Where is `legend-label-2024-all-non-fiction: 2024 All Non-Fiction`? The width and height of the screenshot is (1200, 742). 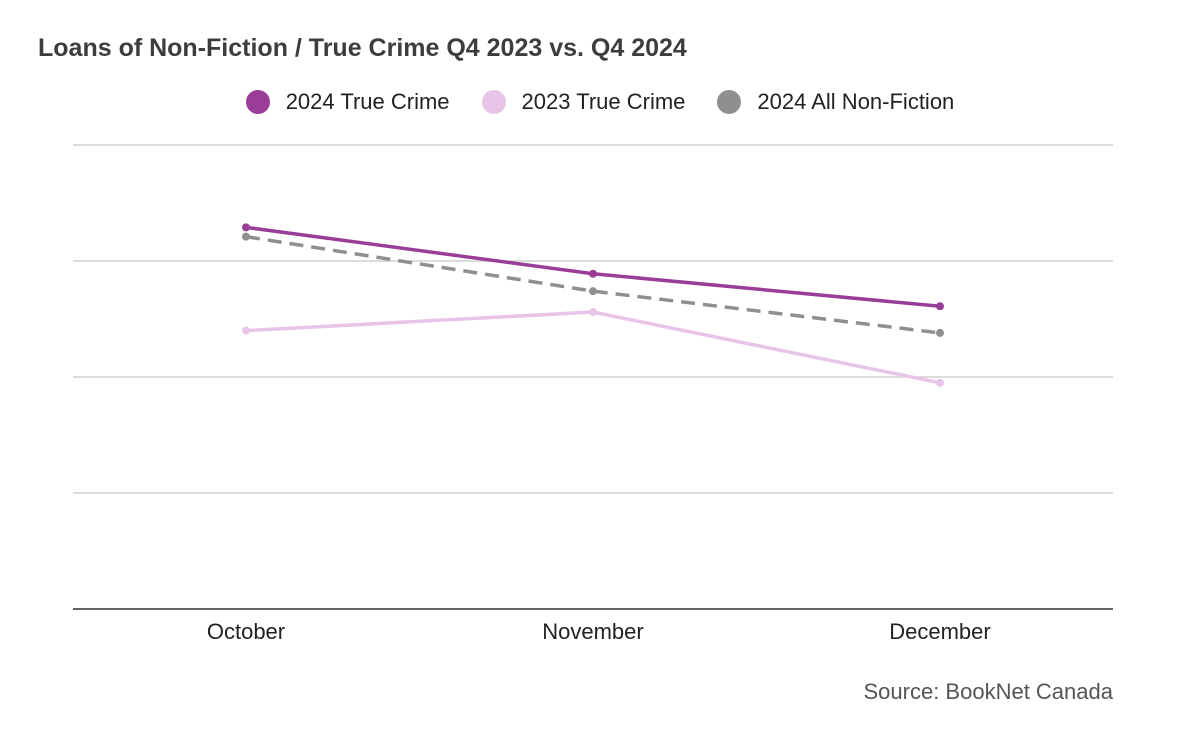 legend-label-2024-all-non-fiction: 2024 All Non-Fiction is located at coordinates (856, 101).